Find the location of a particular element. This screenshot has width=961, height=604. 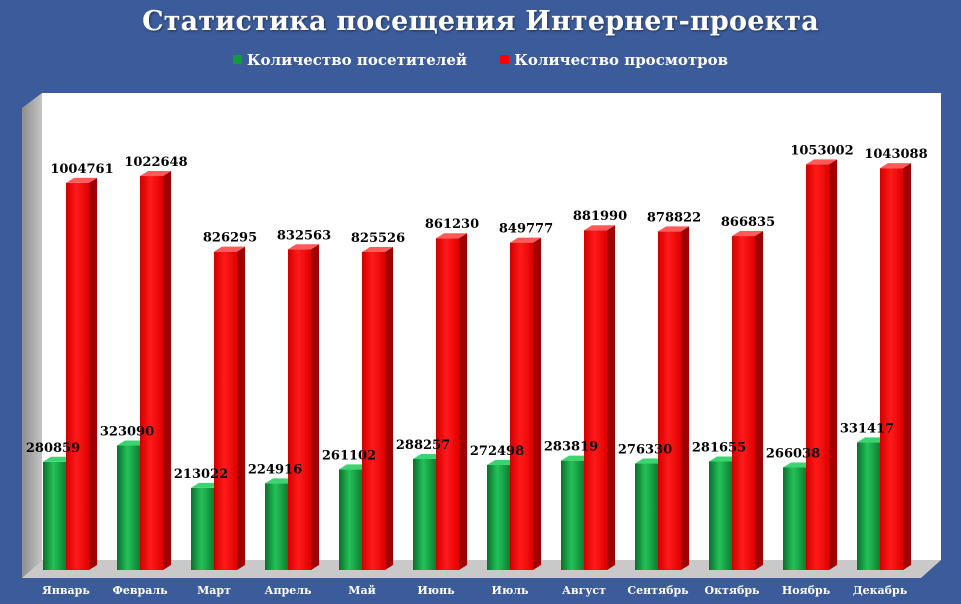

category-label-2: Март is located at coordinates (214, 590).